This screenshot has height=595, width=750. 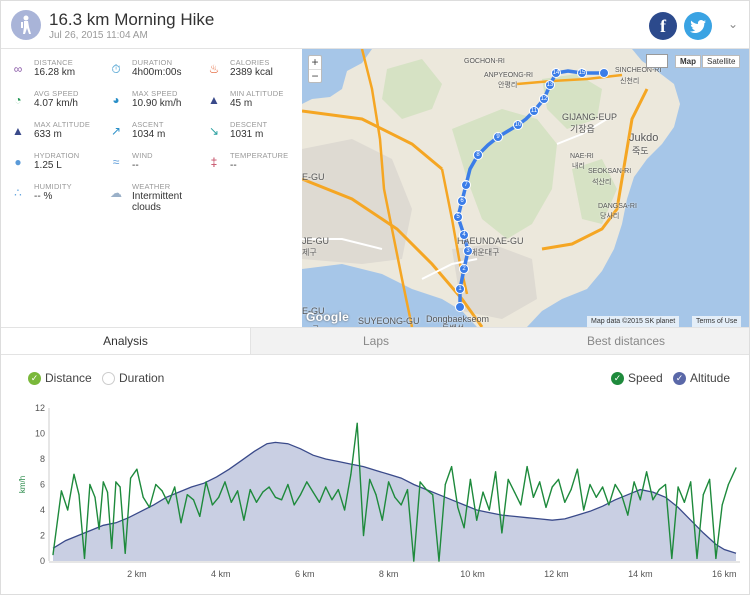 What do you see at coordinates (53, 62) in the screenshot?
I see `stat-label: Distance` at bounding box center [53, 62].